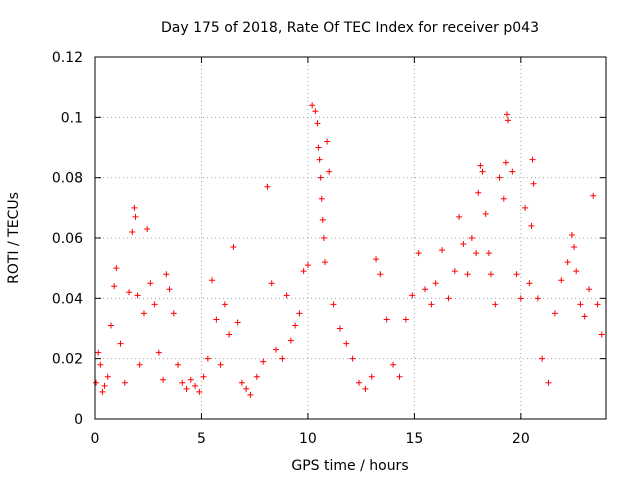  What do you see at coordinates (67, 58) in the screenshot?
I see `y-tick-label: 0.12` at bounding box center [67, 58].